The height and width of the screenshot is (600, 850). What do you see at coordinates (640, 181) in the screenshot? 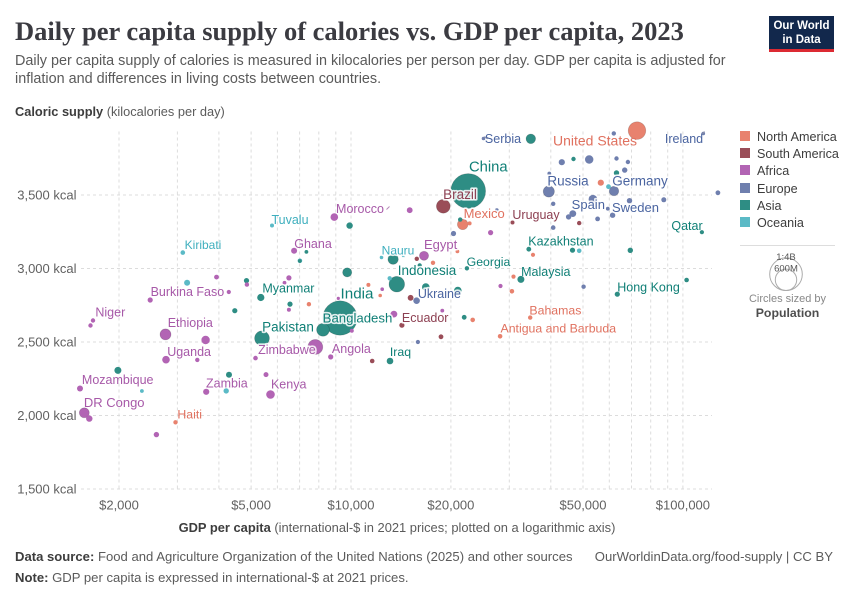
I see `svg-text: Germany` at bounding box center [640, 181].